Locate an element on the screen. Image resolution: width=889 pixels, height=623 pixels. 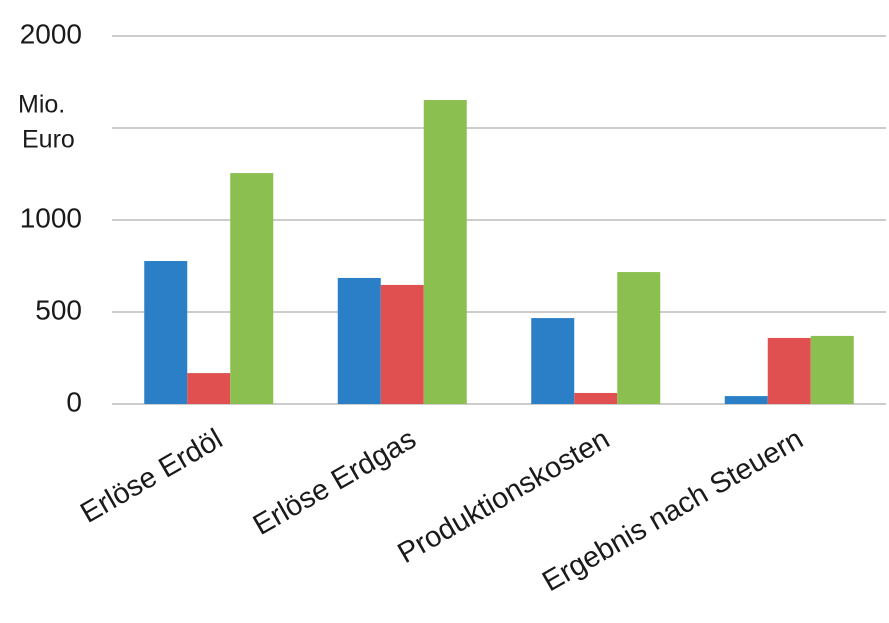
y-tick-label: 0 is located at coordinates (74, 401).